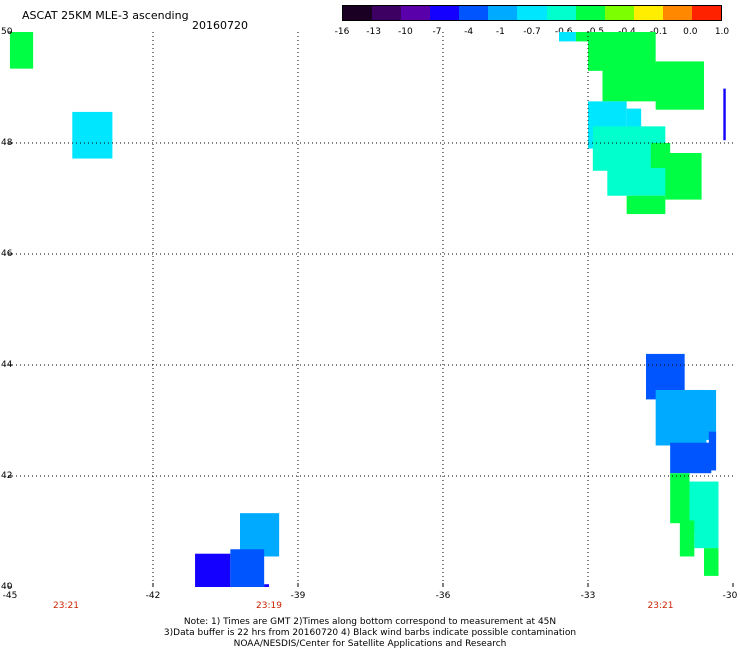 This screenshot has height=650, width=740. I want to click on colorbar-label: -7, so click(437, 32).